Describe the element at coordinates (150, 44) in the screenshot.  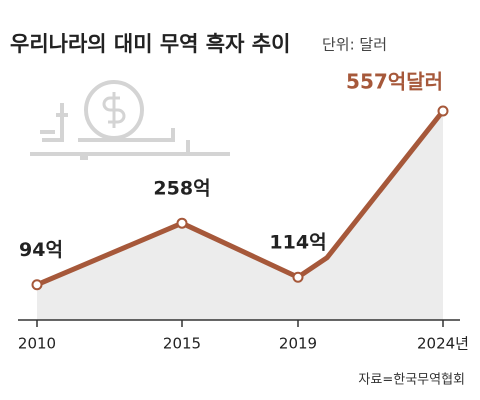
I see `chart-title: 우리나라의 대미 무역 흑자 추이` at that location.